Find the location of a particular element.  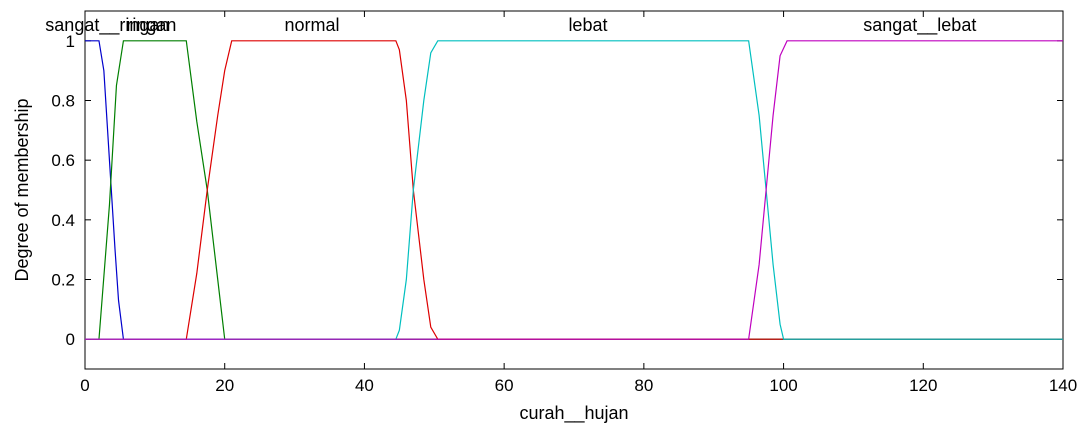

x-tick-label: 140 is located at coordinates (1063, 385).